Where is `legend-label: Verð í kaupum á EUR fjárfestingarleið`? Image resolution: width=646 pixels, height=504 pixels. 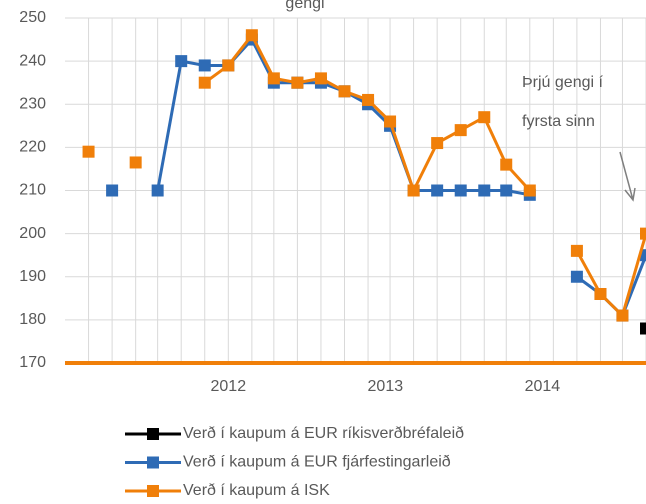
legend-label: Verð í kaupum á EUR fjárfestingarleið is located at coordinates (317, 462).